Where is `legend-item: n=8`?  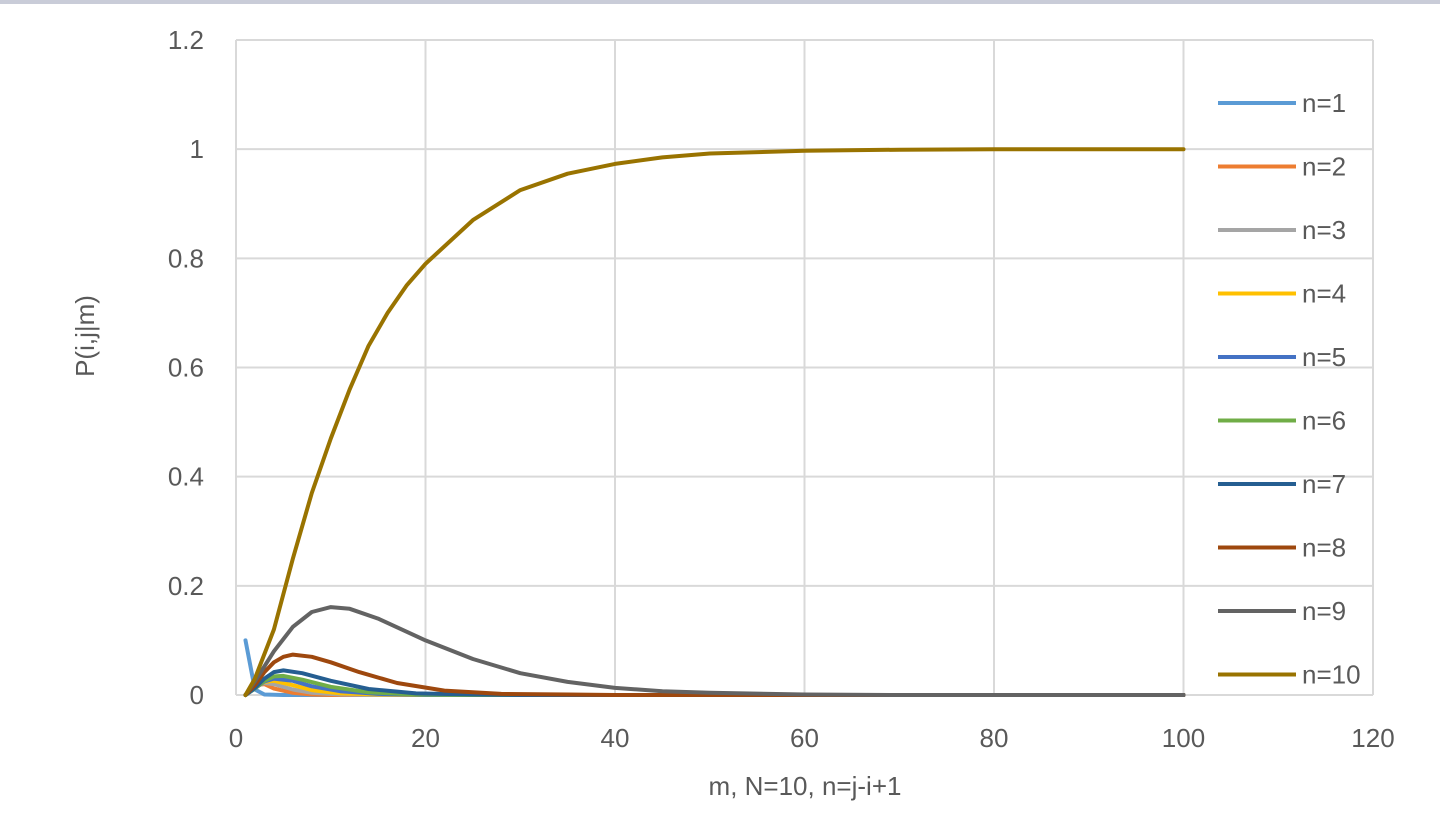
legend-item: n=8 is located at coordinates (1282, 548).